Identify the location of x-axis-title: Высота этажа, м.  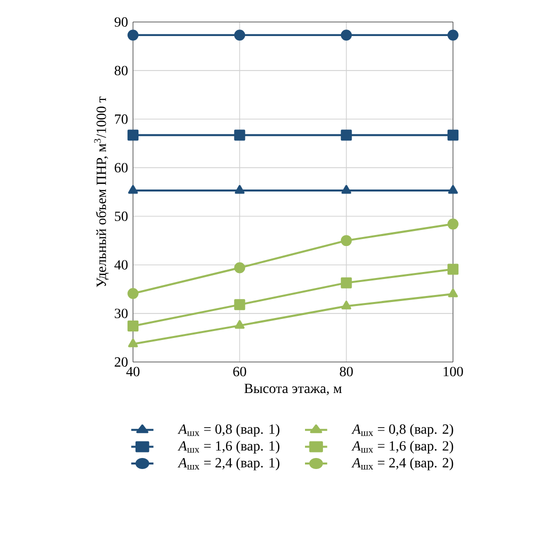
(293, 390).